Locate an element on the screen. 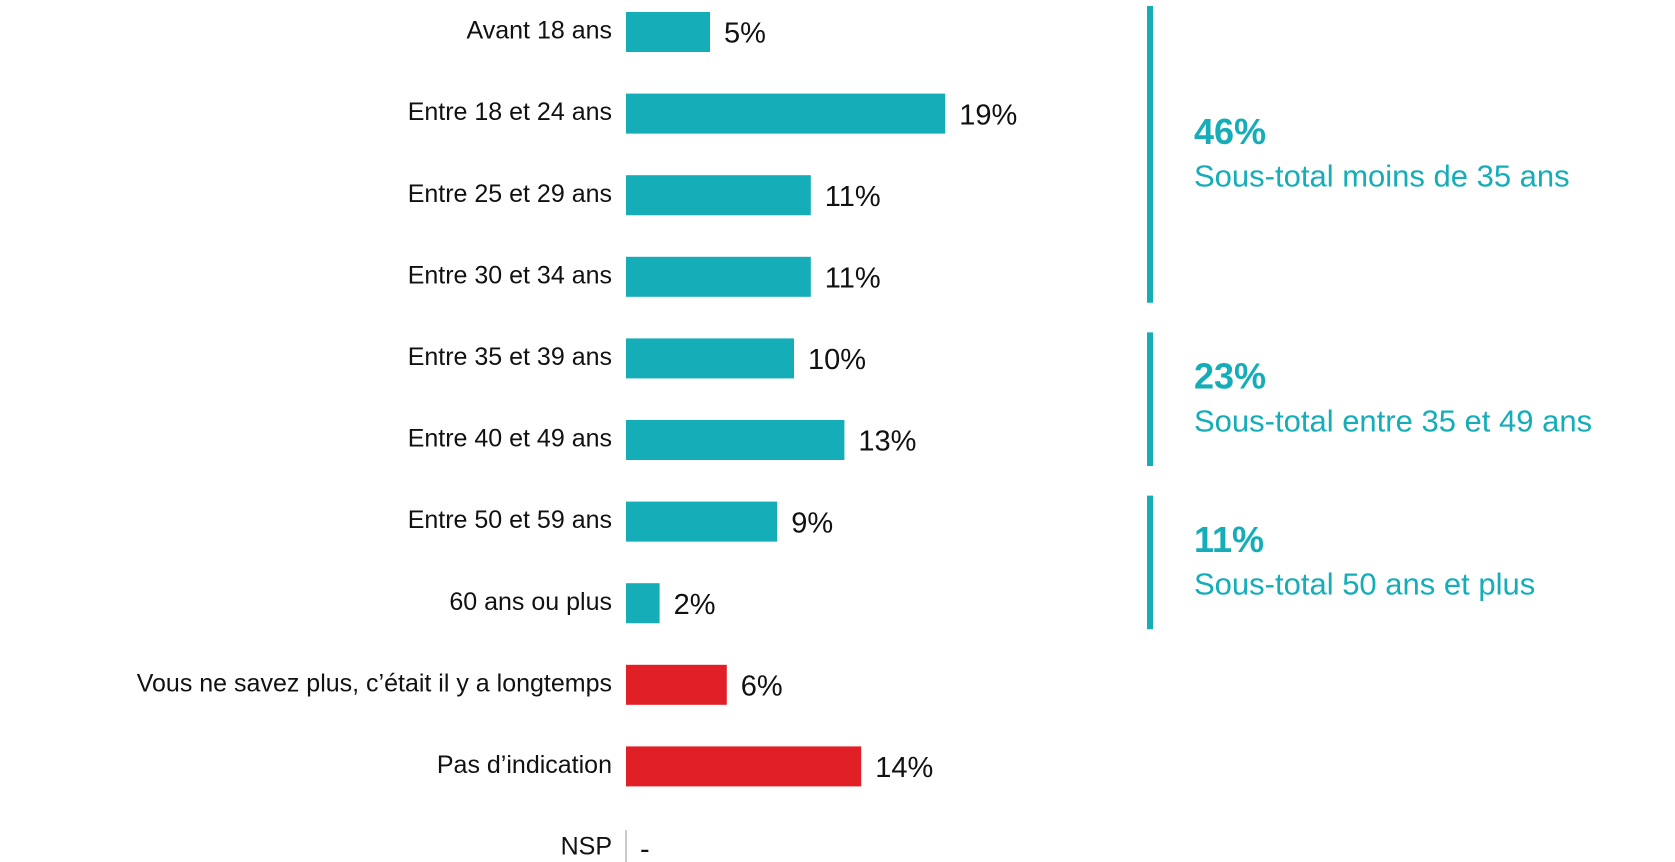 The width and height of the screenshot is (1675, 862). value-label: 13% is located at coordinates (887, 442).